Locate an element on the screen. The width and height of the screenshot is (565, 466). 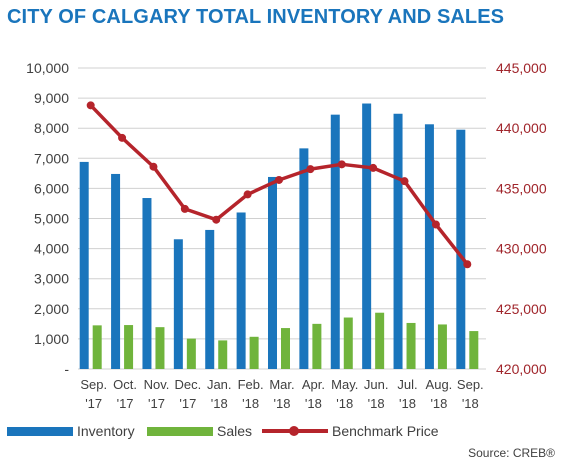
y-left-tick-label: 10,000 is located at coordinates (47, 68).